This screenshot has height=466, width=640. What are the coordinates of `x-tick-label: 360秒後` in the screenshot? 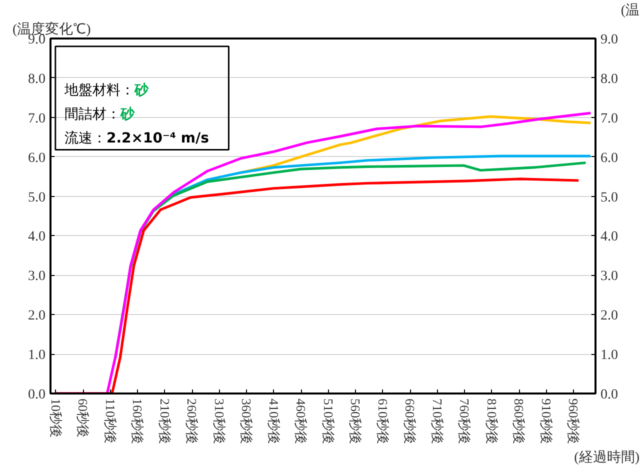 It's located at (246, 421).